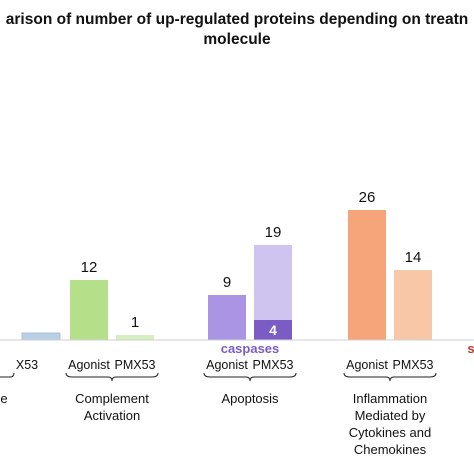 This screenshot has width=474, height=474. Describe the element at coordinates (237, 39) in the screenshot. I see `chart-title-line: molecule` at that location.